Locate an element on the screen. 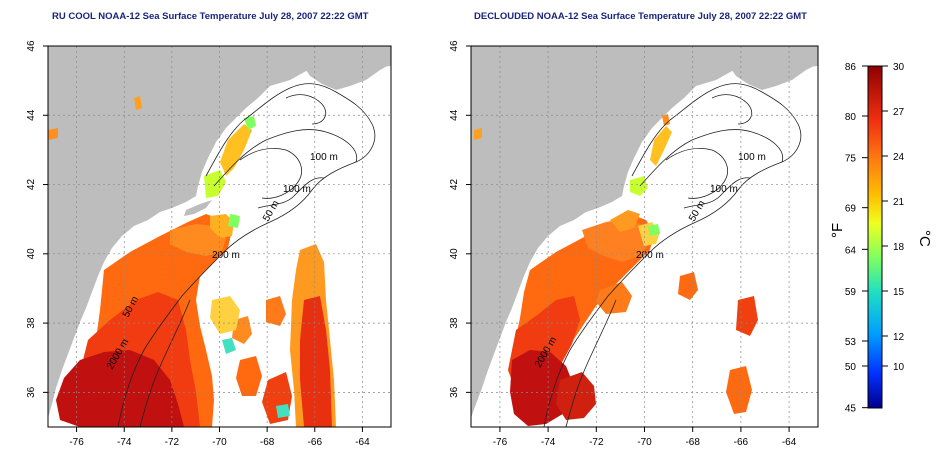 The height and width of the screenshot is (475, 950). celsius-tick-label: 18 is located at coordinates (899, 247).